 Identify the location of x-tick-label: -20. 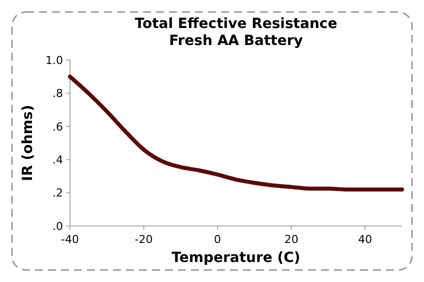
(143, 239).